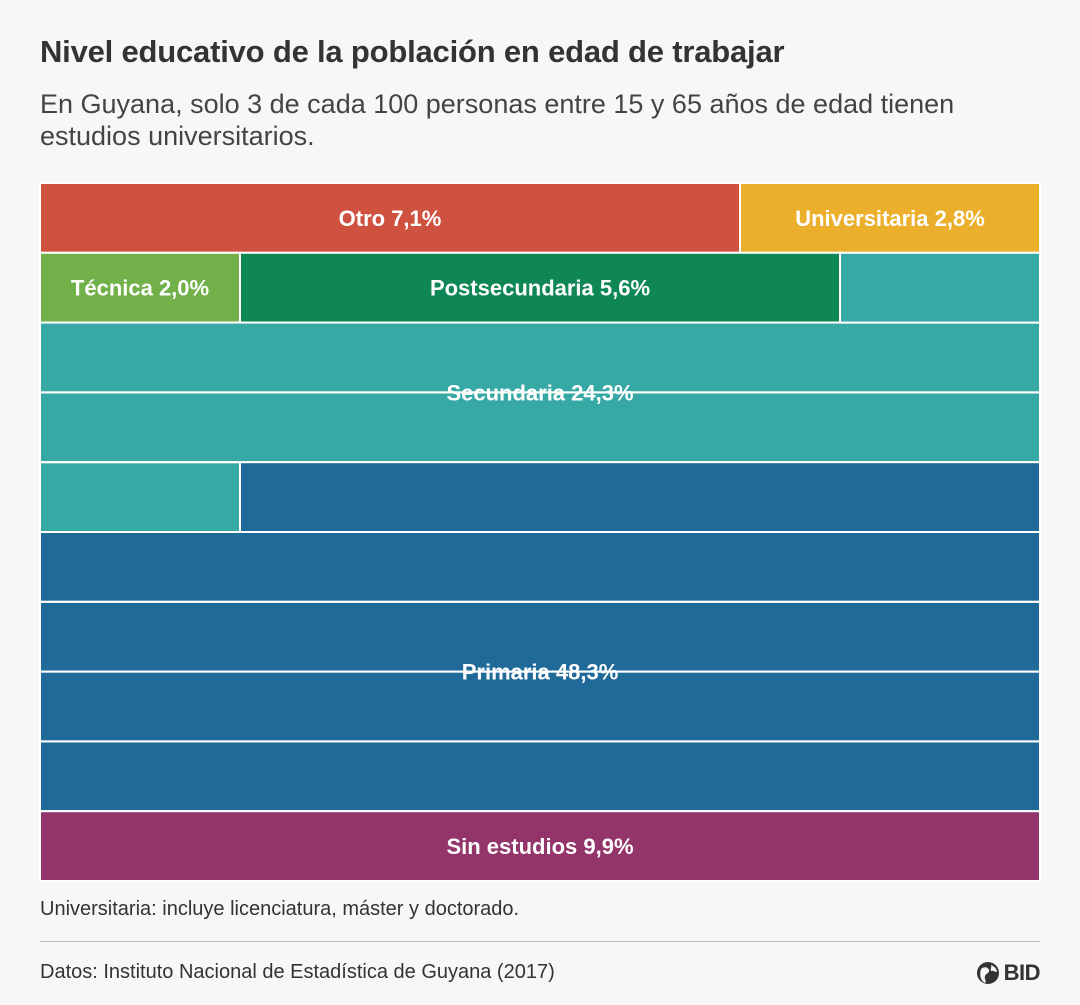  Describe the element at coordinates (987, 973) in the screenshot. I see `globe-icon` at that location.